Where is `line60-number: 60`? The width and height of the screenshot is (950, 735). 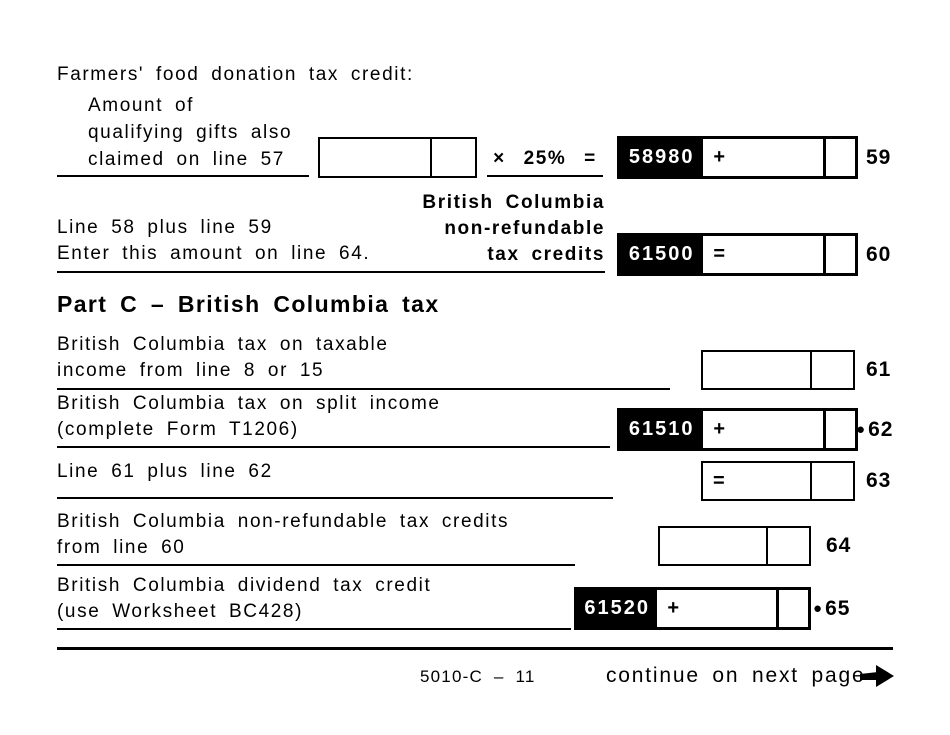 line60-number: 60 is located at coordinates (879, 254).